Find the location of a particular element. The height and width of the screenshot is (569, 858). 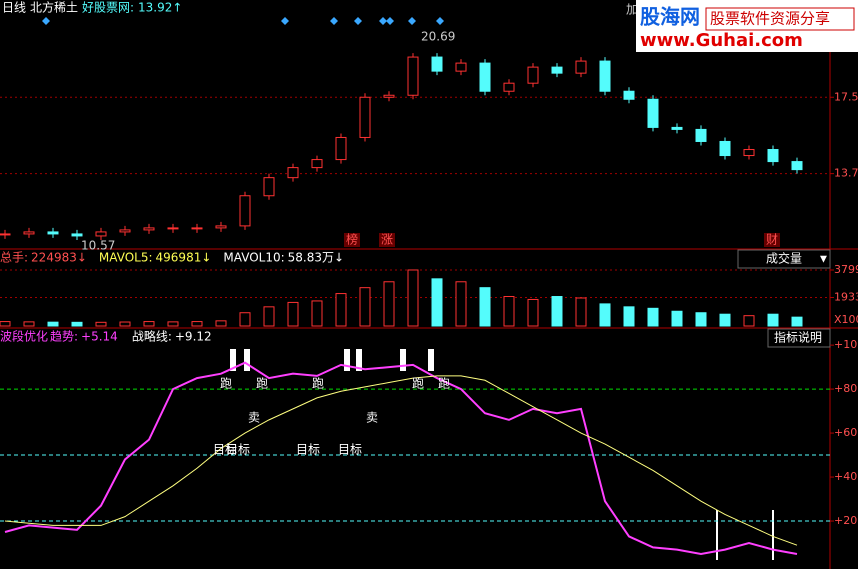

logo-slogan: 股票软件资源分享 is located at coordinates (770, 19).